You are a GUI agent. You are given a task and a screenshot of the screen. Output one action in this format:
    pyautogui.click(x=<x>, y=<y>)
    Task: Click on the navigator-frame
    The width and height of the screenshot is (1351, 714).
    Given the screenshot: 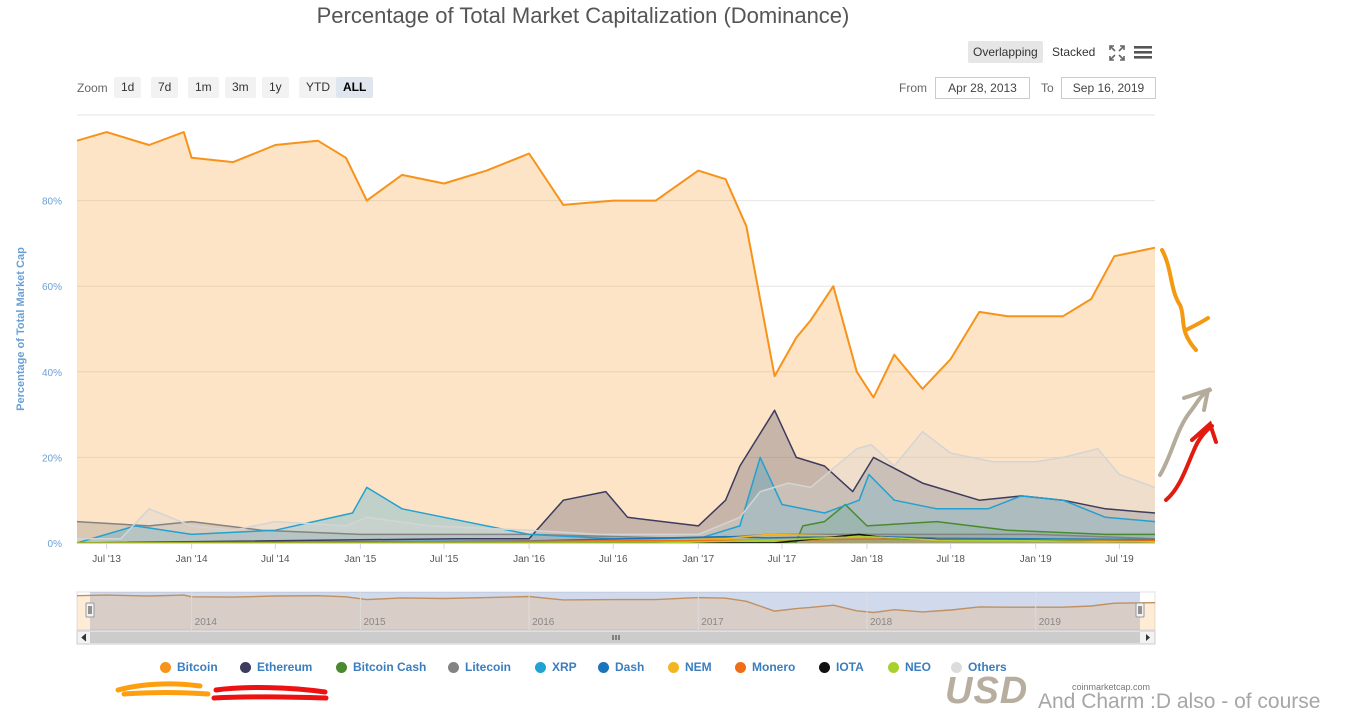 What is the action you would take?
    pyautogui.click(x=616, y=611)
    